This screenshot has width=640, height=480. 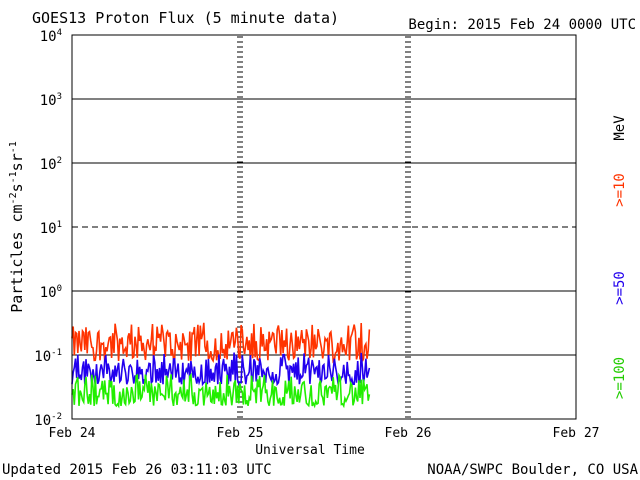 I want to click on legend-series-10mev: >=10, so click(x=620, y=190).